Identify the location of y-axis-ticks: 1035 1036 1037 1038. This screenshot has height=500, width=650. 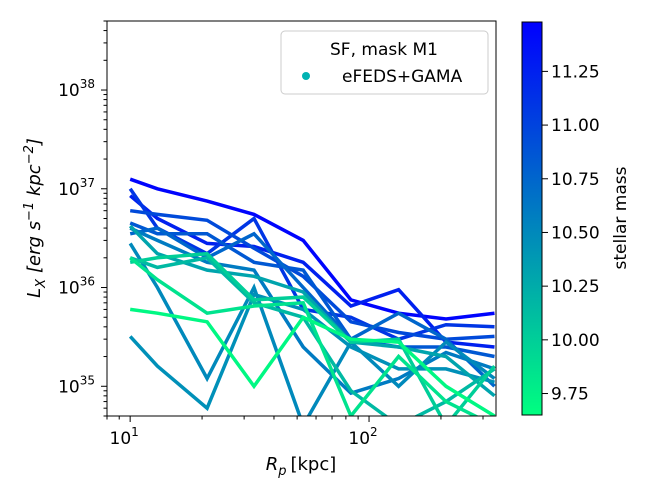
(82, 218).